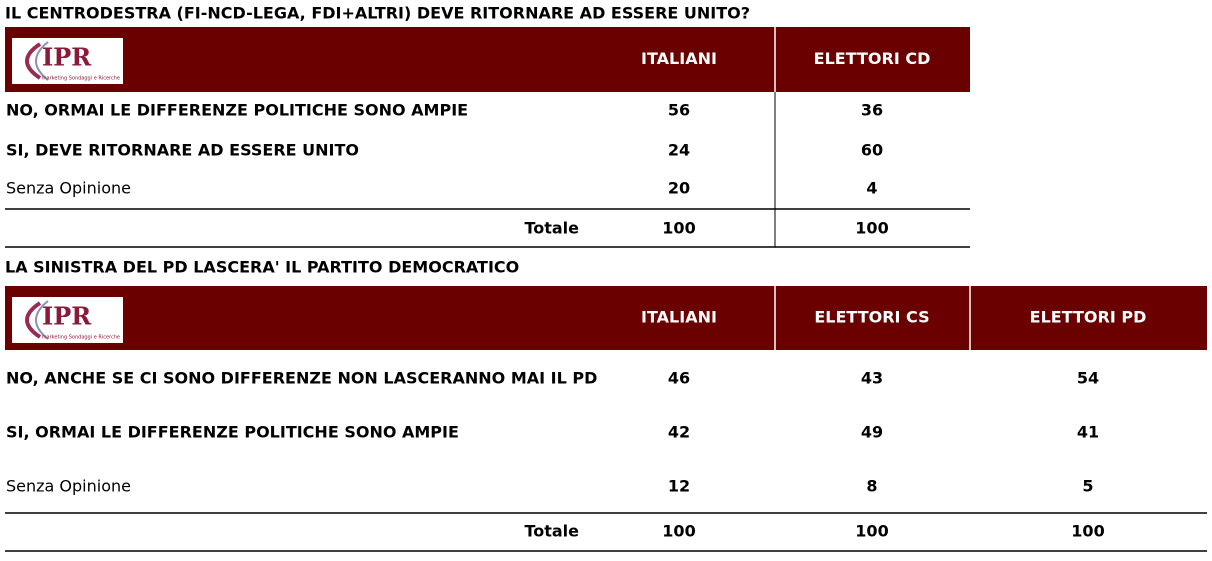 This screenshot has height=561, width=1212. Describe the element at coordinates (679, 378) in the screenshot. I see `cell-value: 46` at that location.